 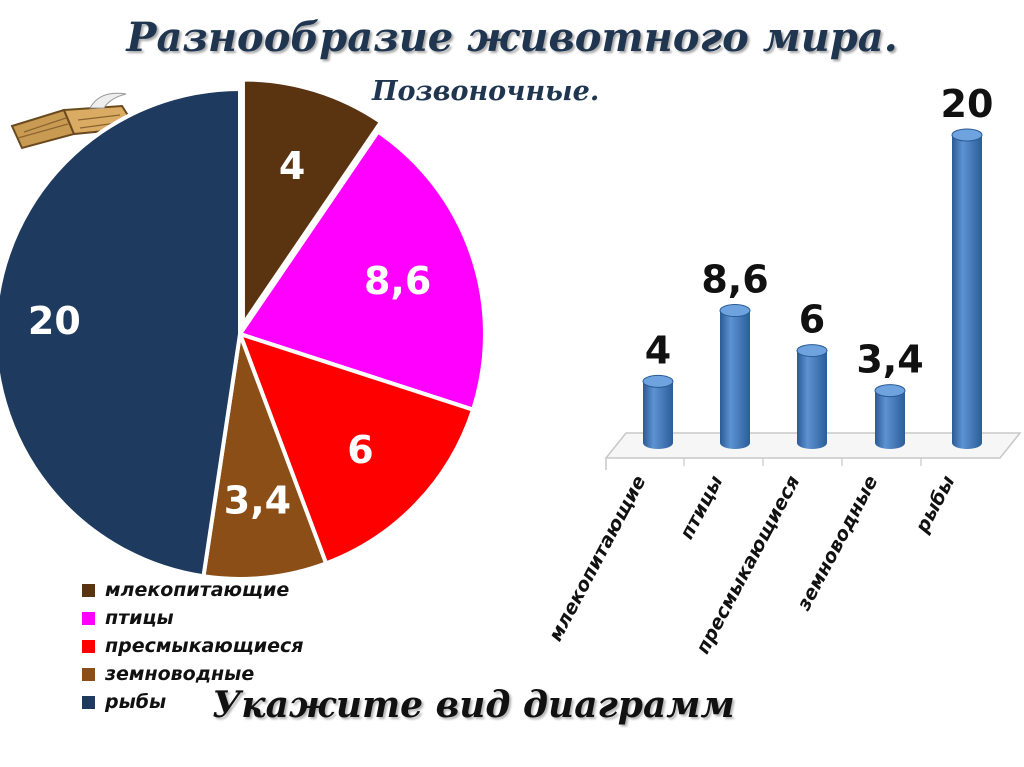 I want to click on footer-question: Укажите вид диаграмм, so click(x=473, y=705).